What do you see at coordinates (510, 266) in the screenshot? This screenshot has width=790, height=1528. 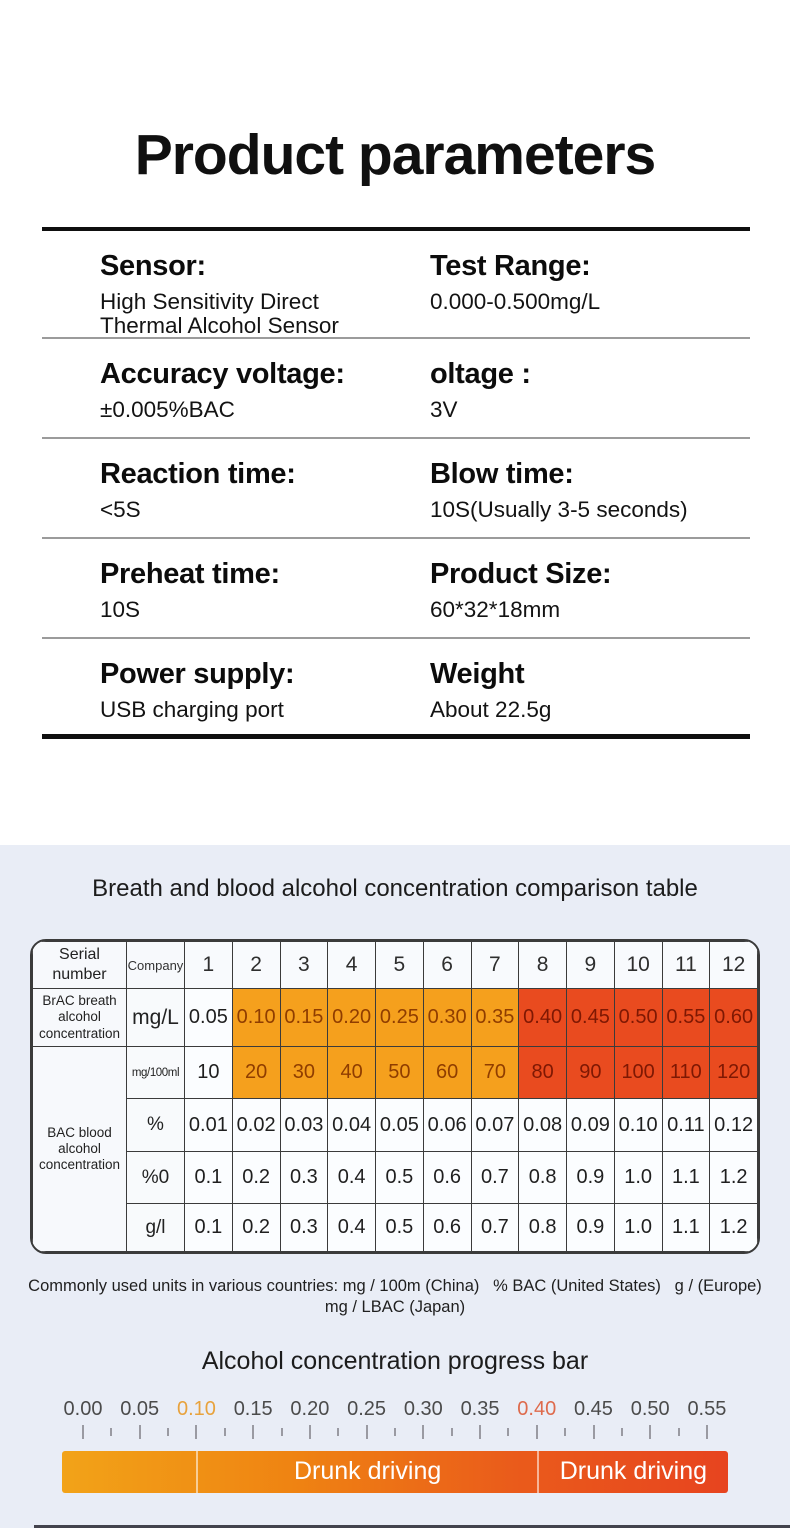 I see `spec-label: Test Range:` at bounding box center [510, 266].